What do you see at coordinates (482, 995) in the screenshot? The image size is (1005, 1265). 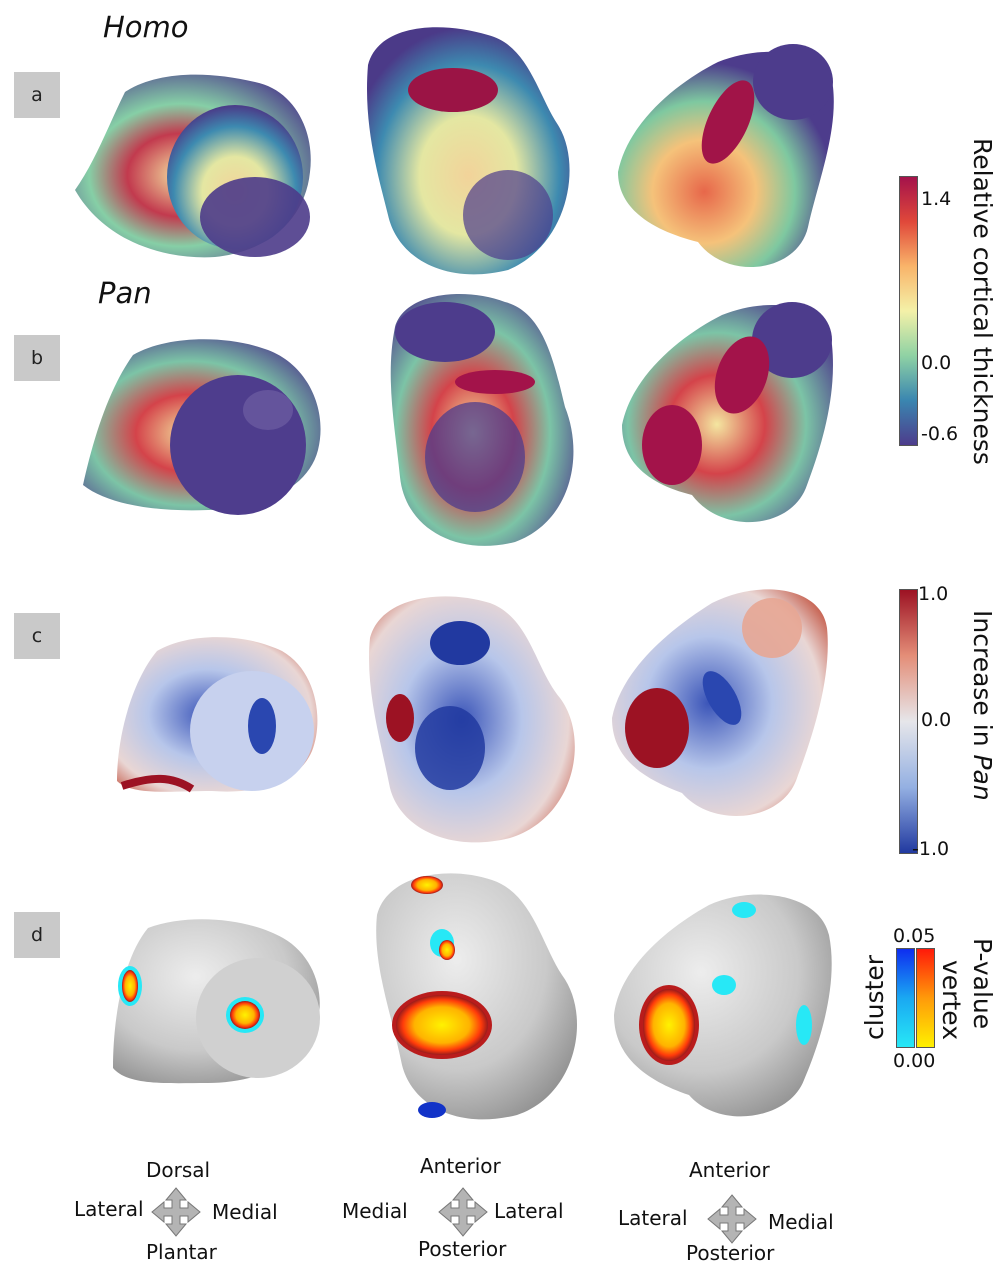 I see `pvalue-bone-anterior-view` at bounding box center [482, 995].